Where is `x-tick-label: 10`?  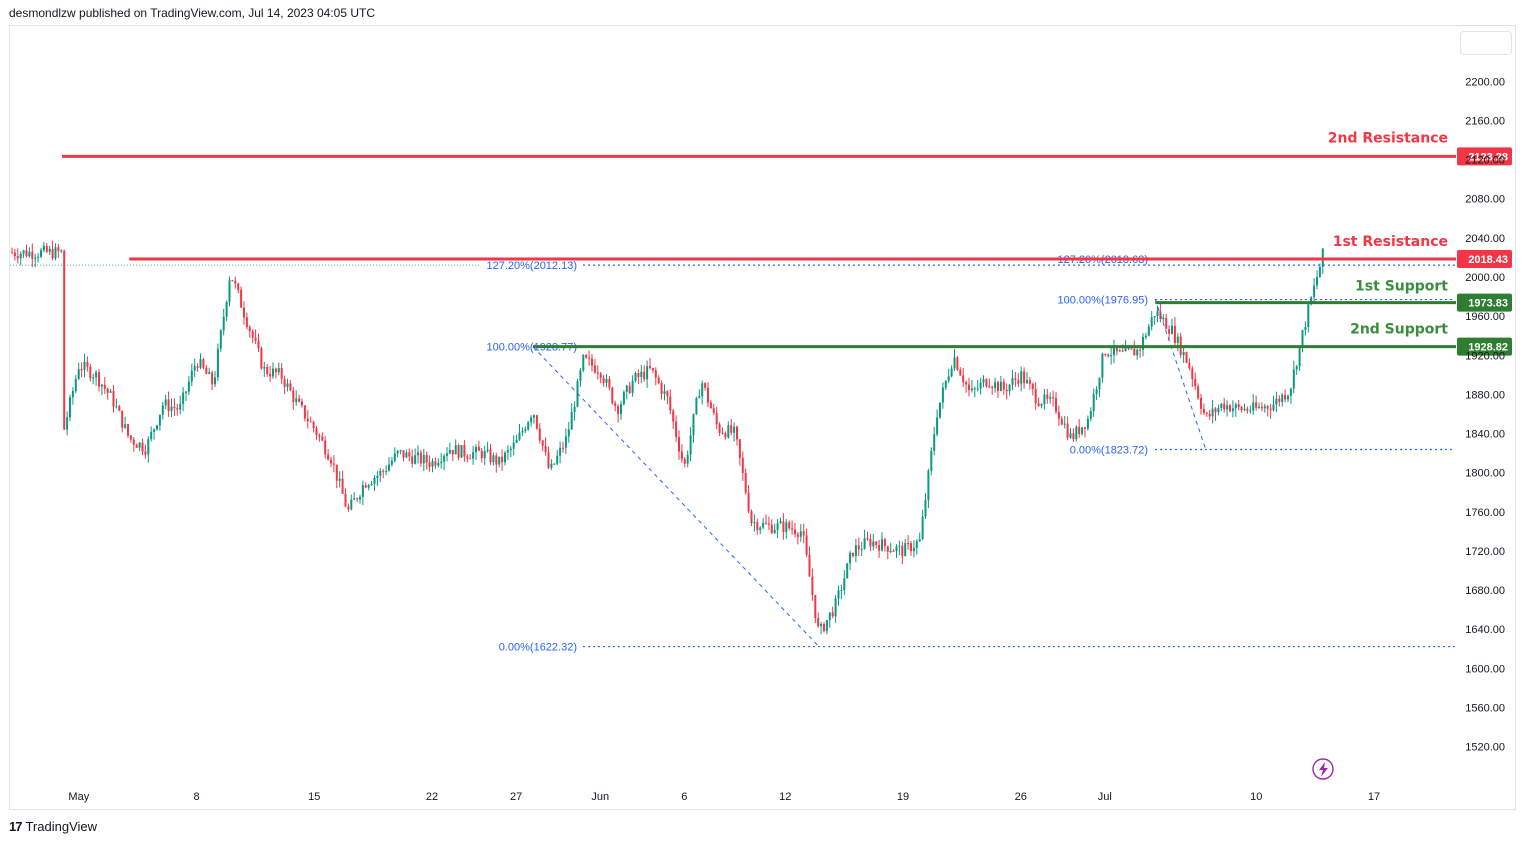 x-tick-label: 10 is located at coordinates (1256, 797).